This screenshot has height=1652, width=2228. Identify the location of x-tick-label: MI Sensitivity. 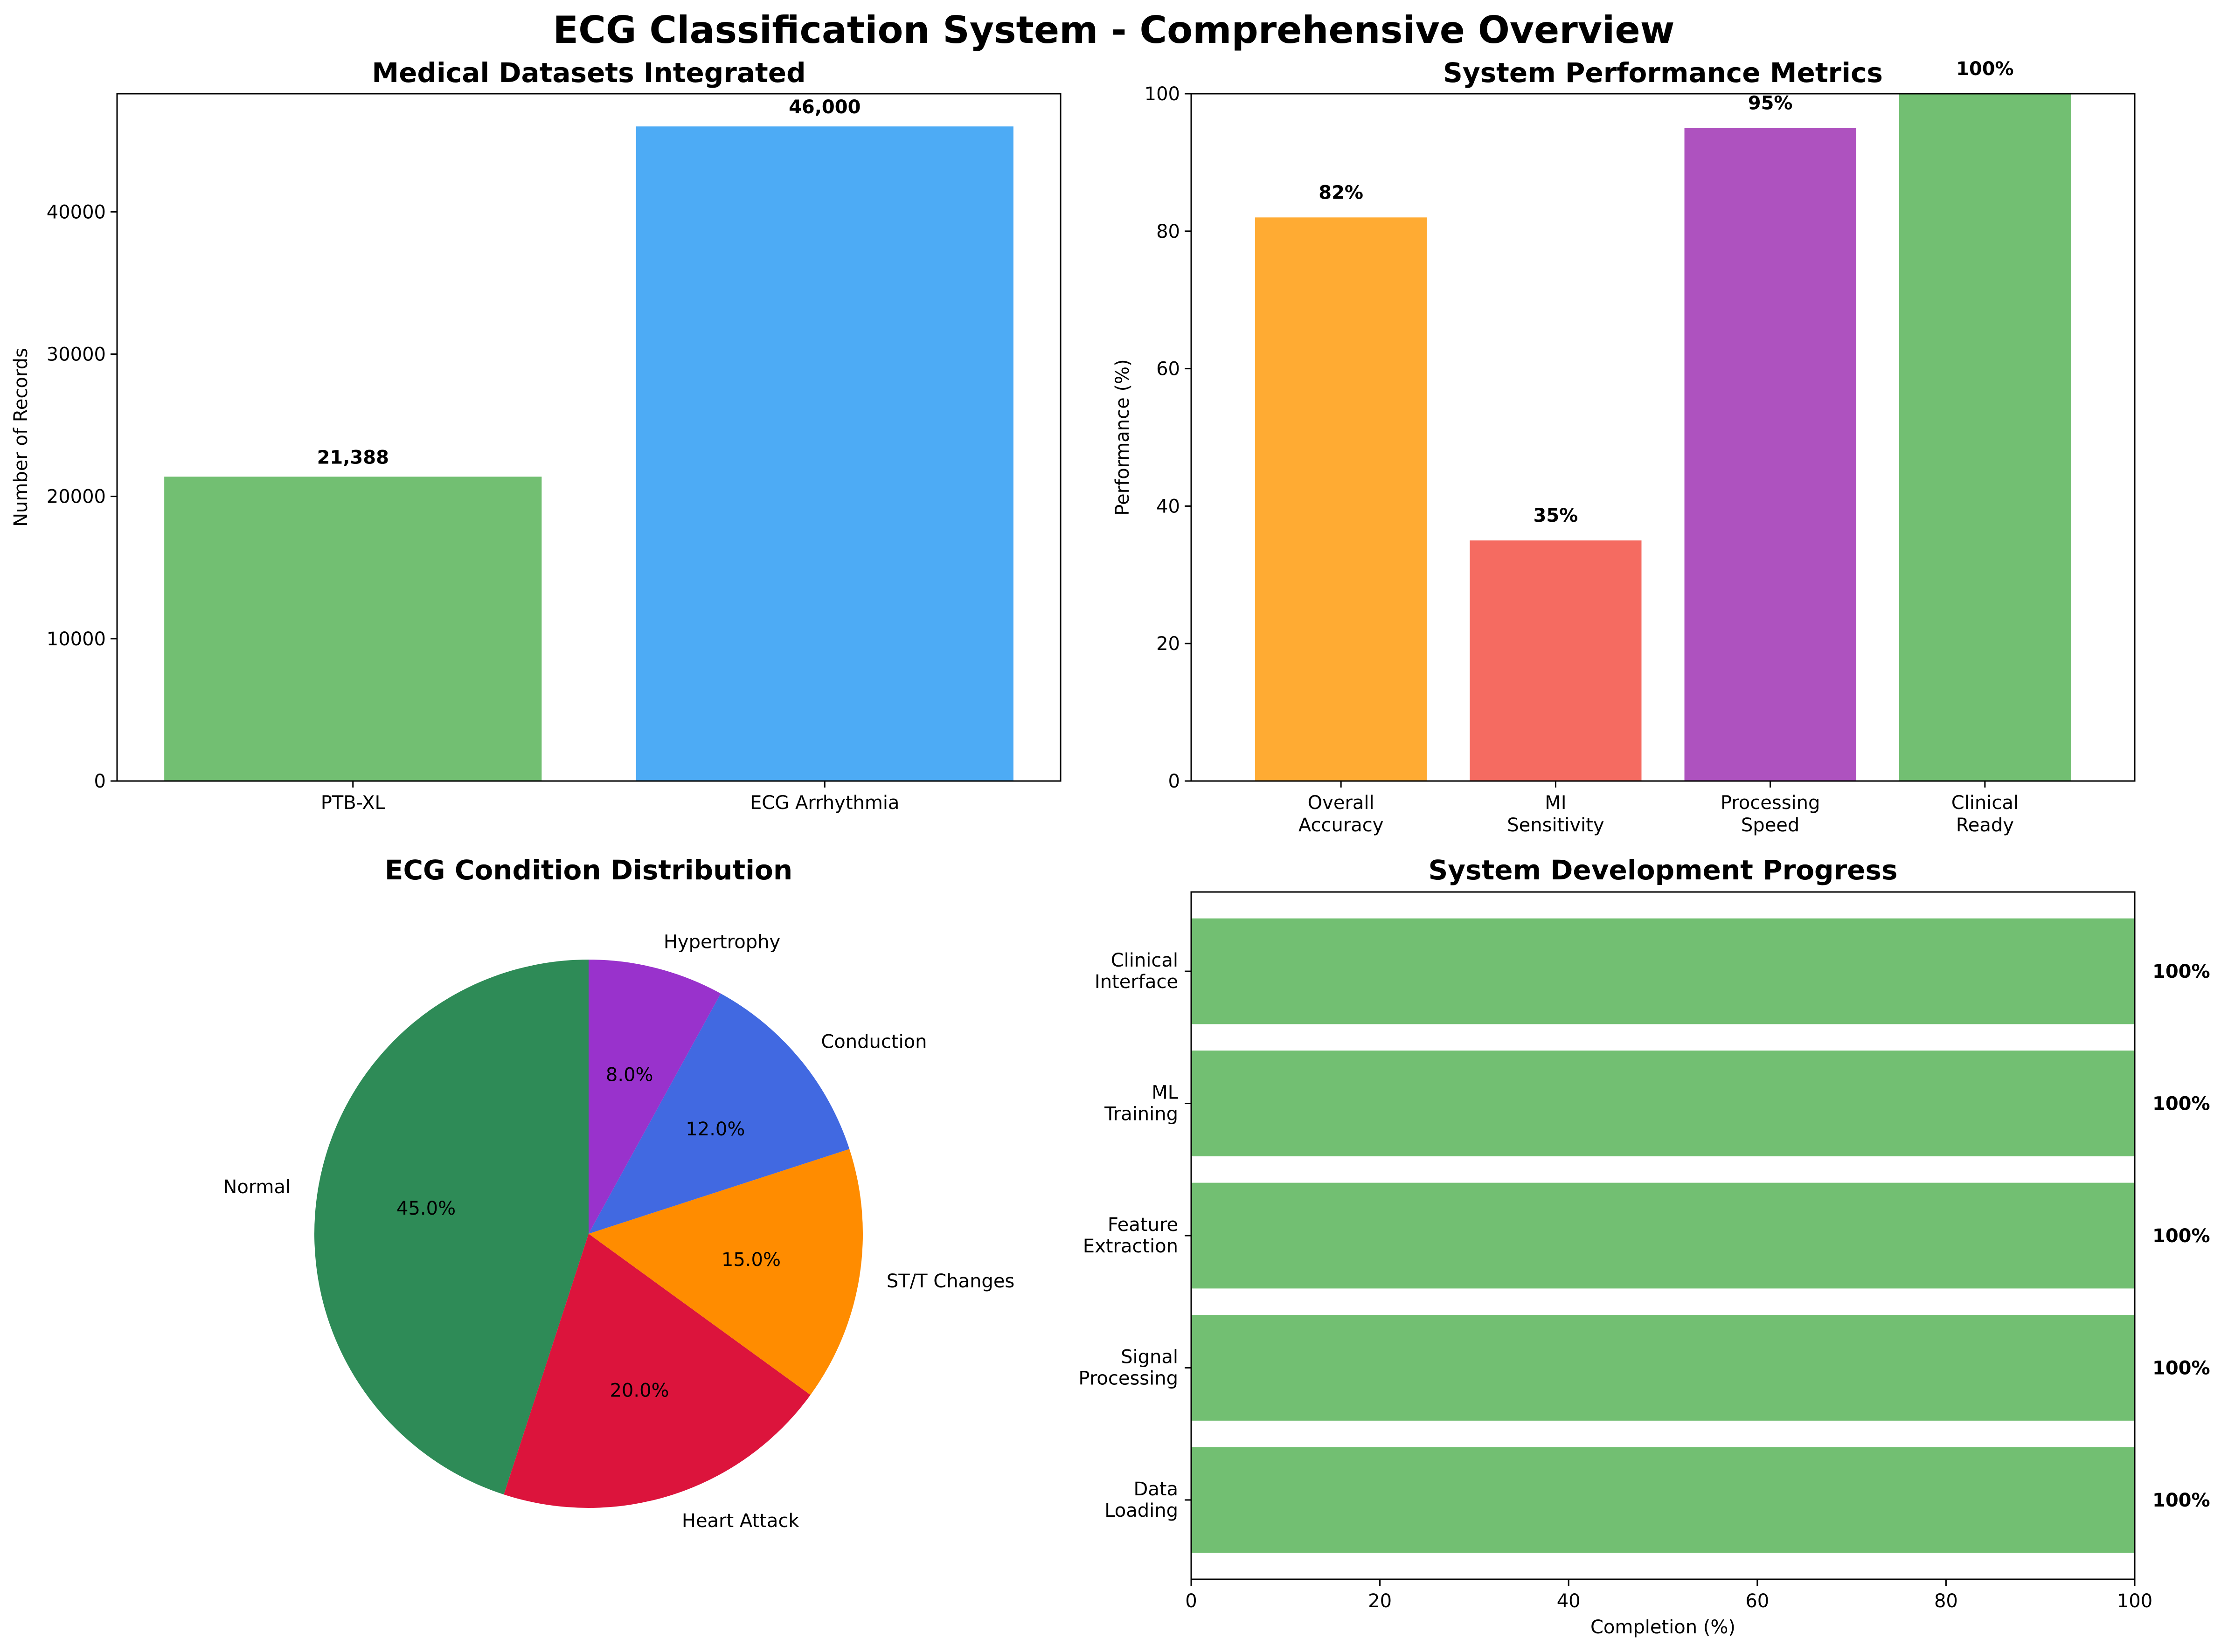
(1555, 814).